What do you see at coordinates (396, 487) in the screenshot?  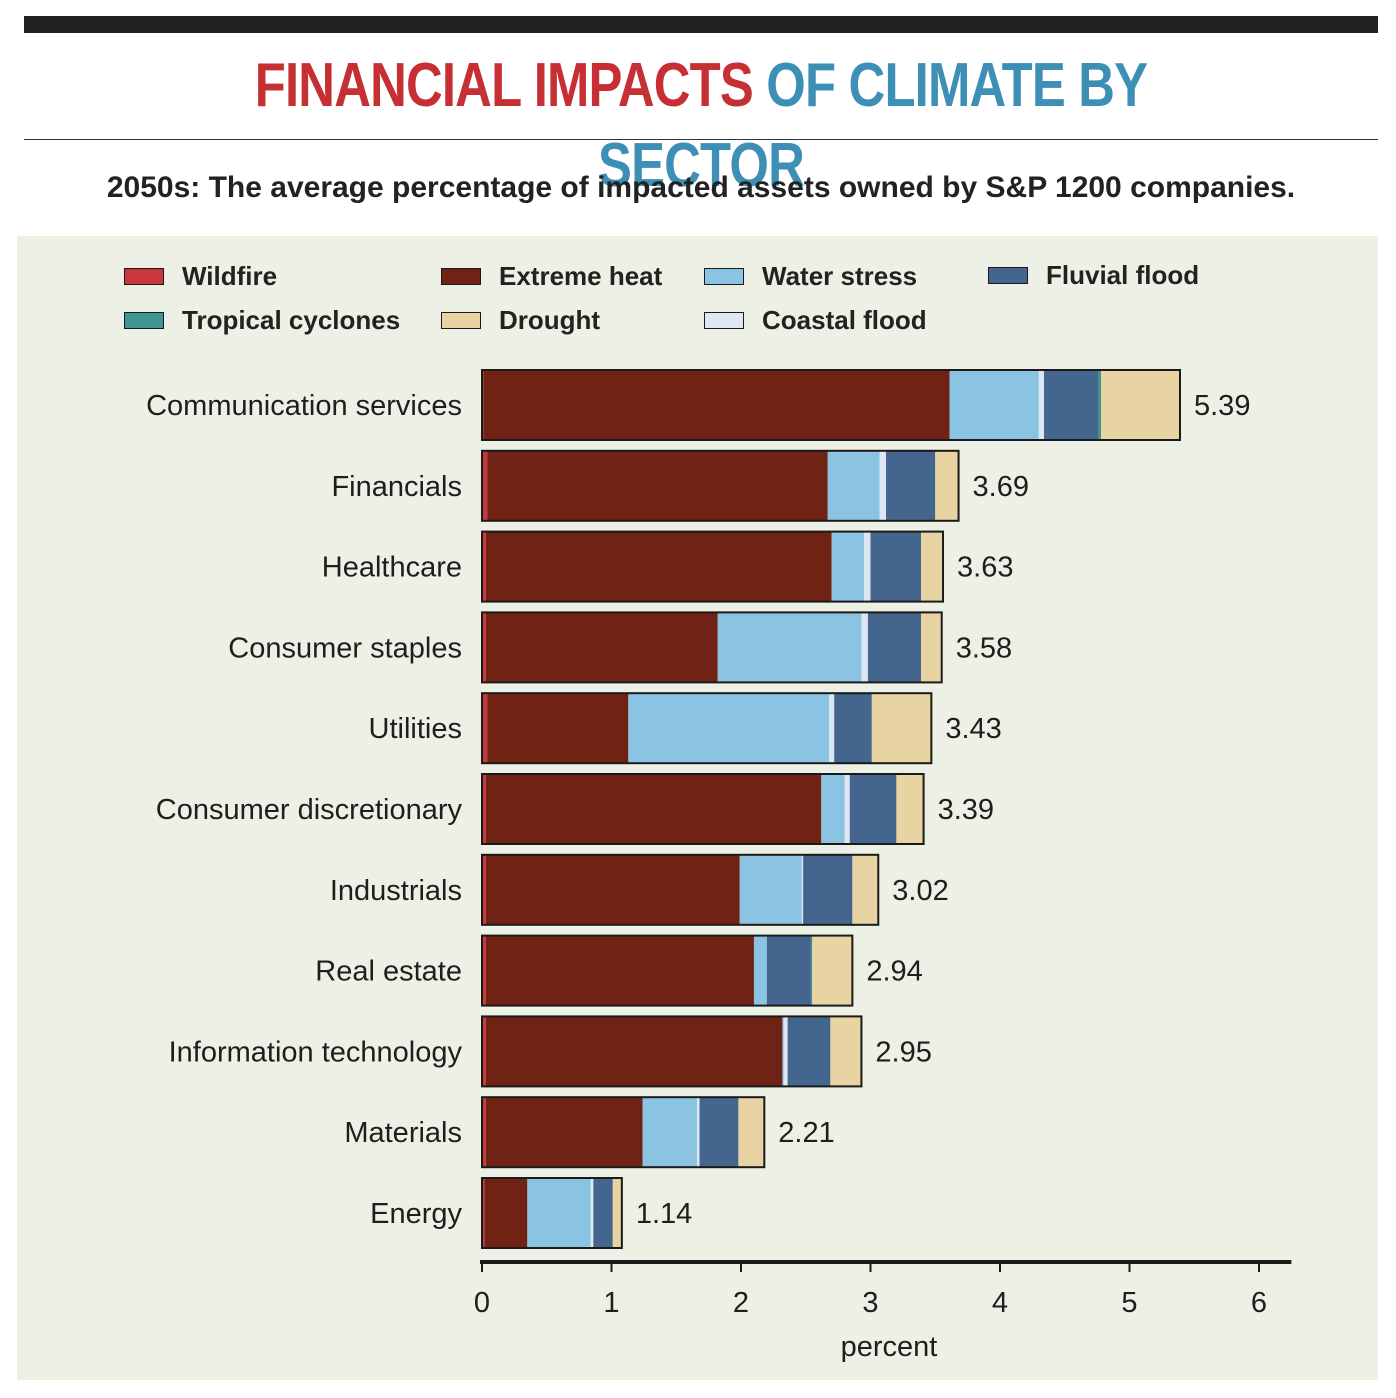 I see `category-label: Financials` at bounding box center [396, 487].